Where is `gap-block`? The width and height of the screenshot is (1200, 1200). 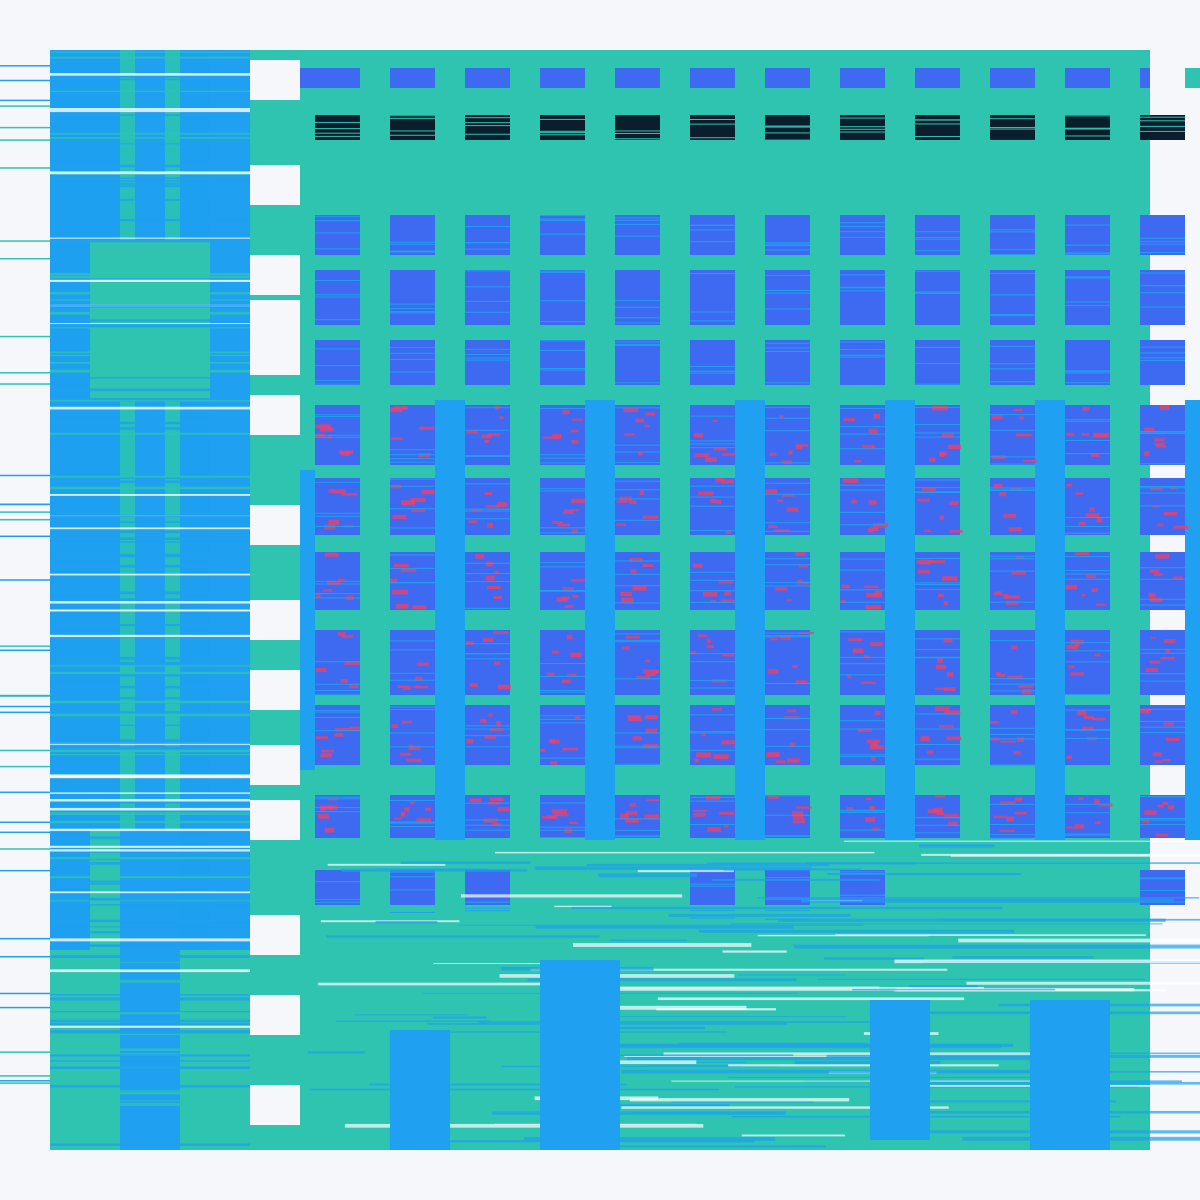
gap-block is located at coordinates (275, 355).